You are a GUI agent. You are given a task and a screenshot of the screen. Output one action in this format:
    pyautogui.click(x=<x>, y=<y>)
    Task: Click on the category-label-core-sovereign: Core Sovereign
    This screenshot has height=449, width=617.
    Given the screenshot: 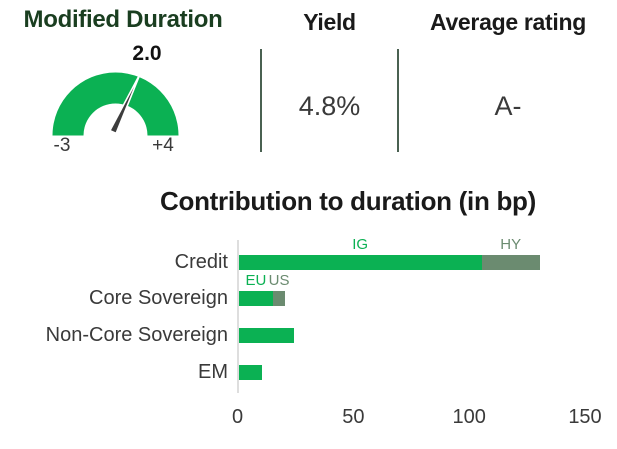 What is the action you would take?
    pyautogui.click(x=158, y=298)
    